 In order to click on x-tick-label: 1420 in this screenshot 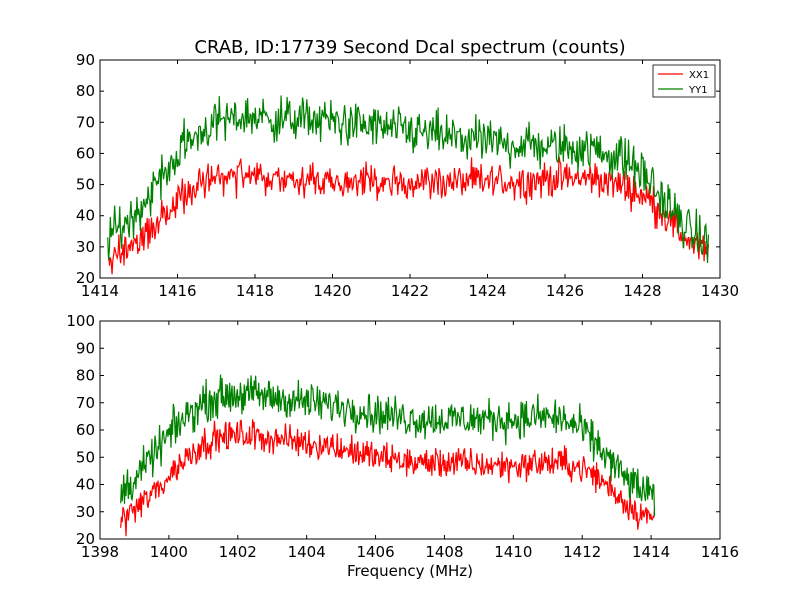, I will do `click(332, 291)`.